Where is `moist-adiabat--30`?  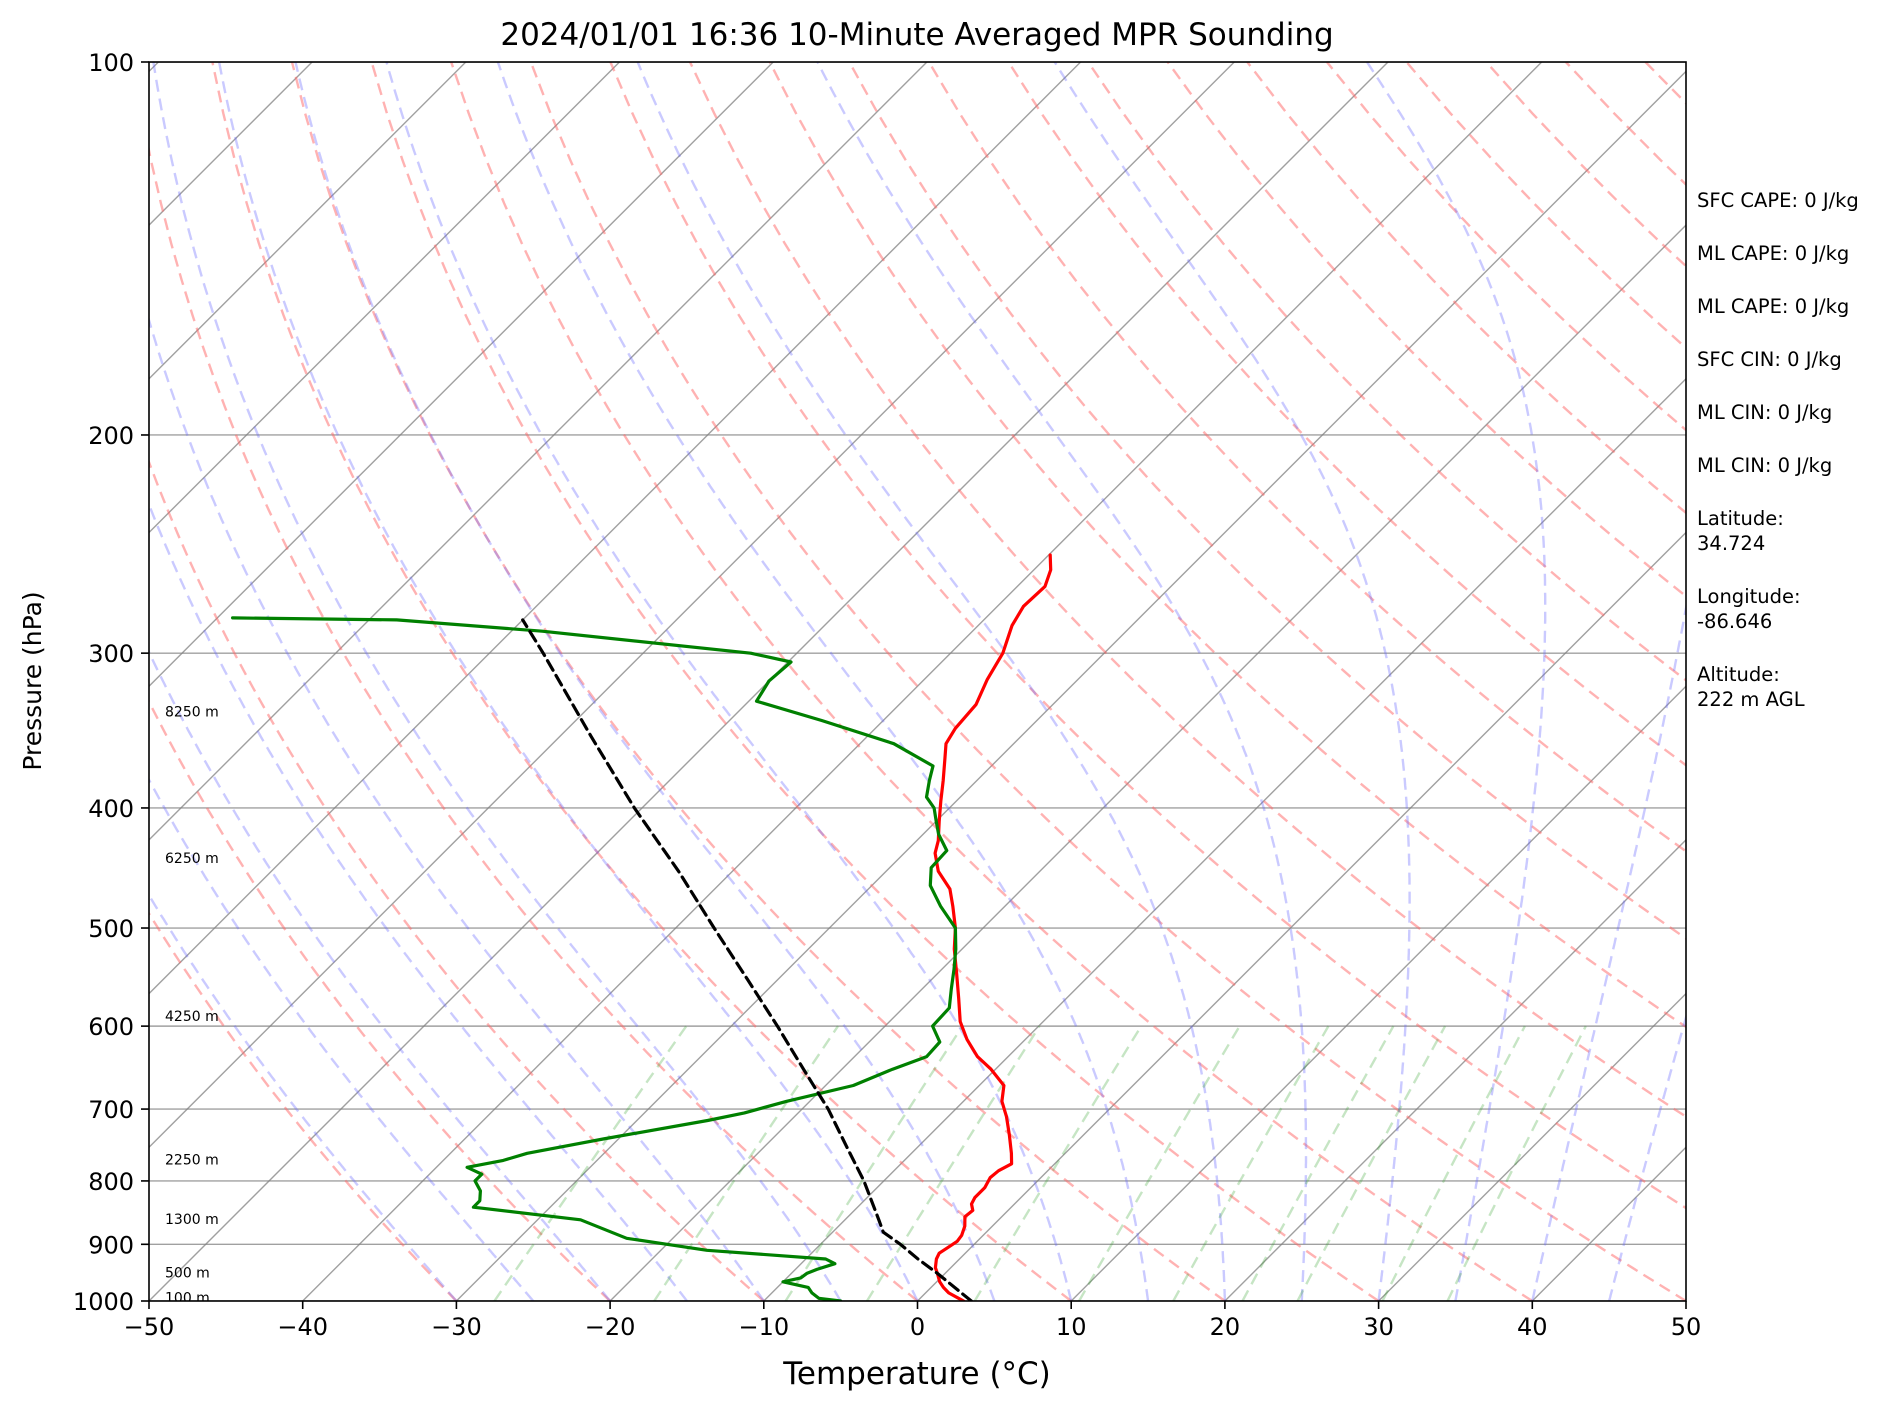 moist-adiabat--30 is located at coordinates (303, 1096).